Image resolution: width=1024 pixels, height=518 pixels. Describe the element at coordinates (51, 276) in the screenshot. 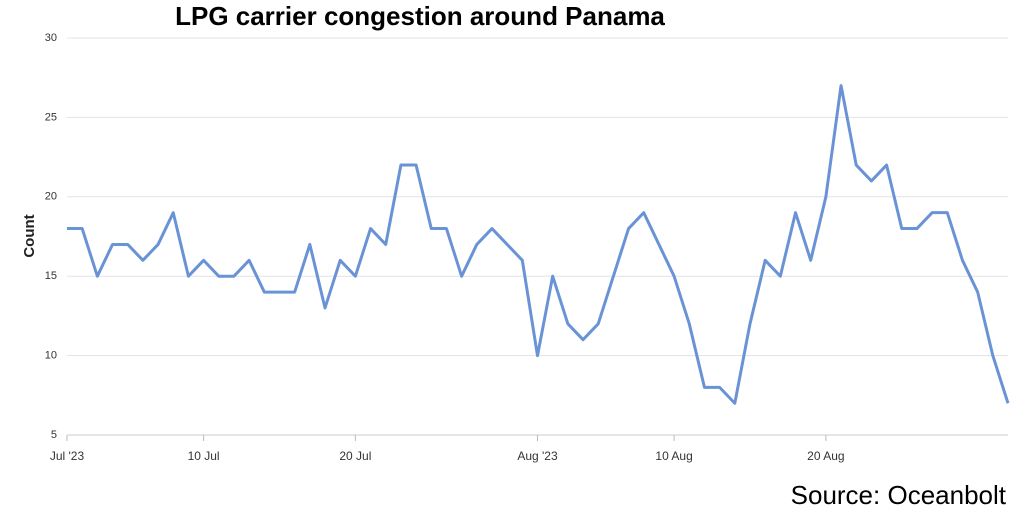

I see `y-tick-label: 15` at that location.